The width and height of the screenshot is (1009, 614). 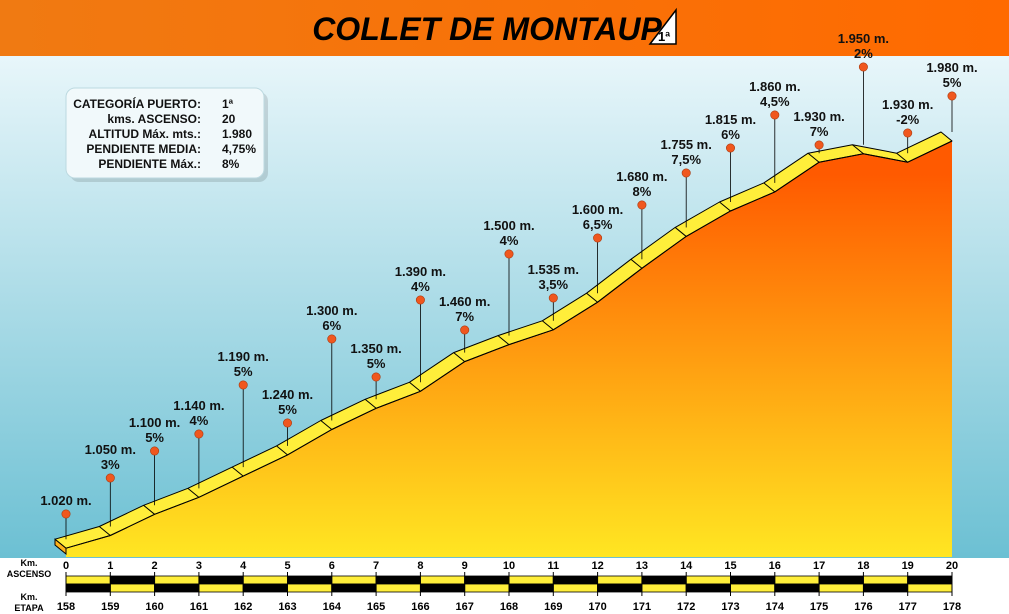 What do you see at coordinates (597, 209) in the screenshot?
I see `altitude-label: 1.600 m.` at bounding box center [597, 209].